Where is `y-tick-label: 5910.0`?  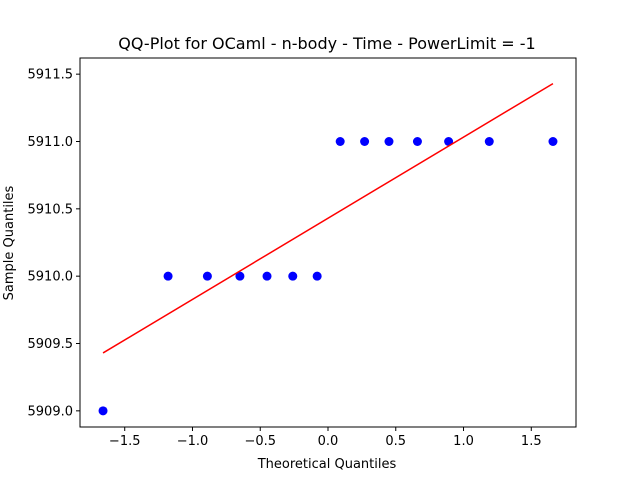 y-tick-label: 5910.0 is located at coordinates (51, 277).